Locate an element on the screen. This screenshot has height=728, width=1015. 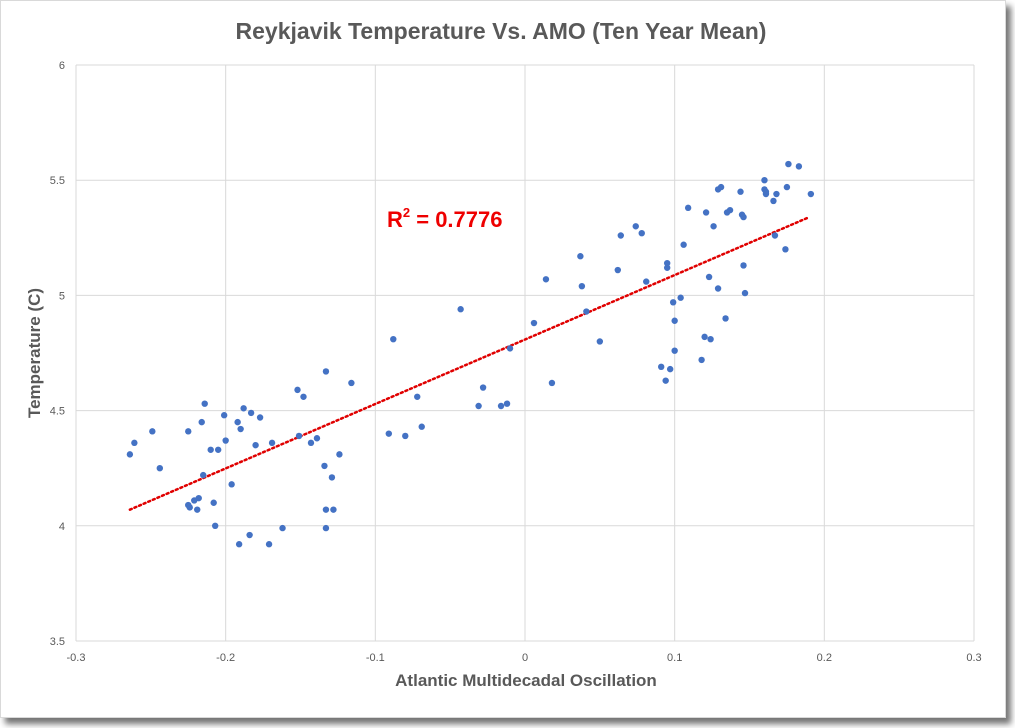
x-tick-label: 0 is located at coordinates (525, 658).